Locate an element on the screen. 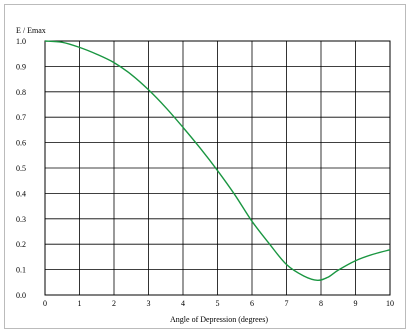 The height and width of the screenshot is (333, 410). y-tick-label: 0.9 is located at coordinates (21, 66).